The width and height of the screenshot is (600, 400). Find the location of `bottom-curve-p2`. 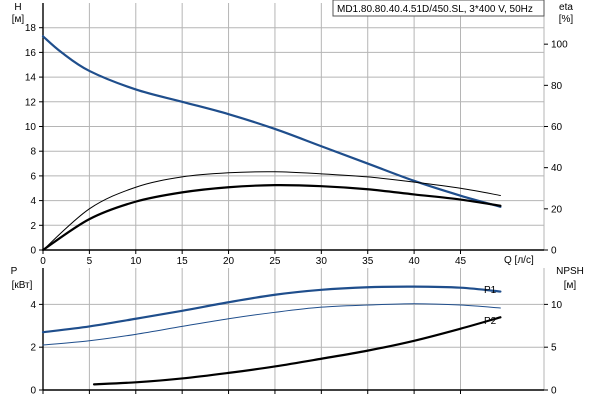

bottom-curve-p2 is located at coordinates (271, 324).